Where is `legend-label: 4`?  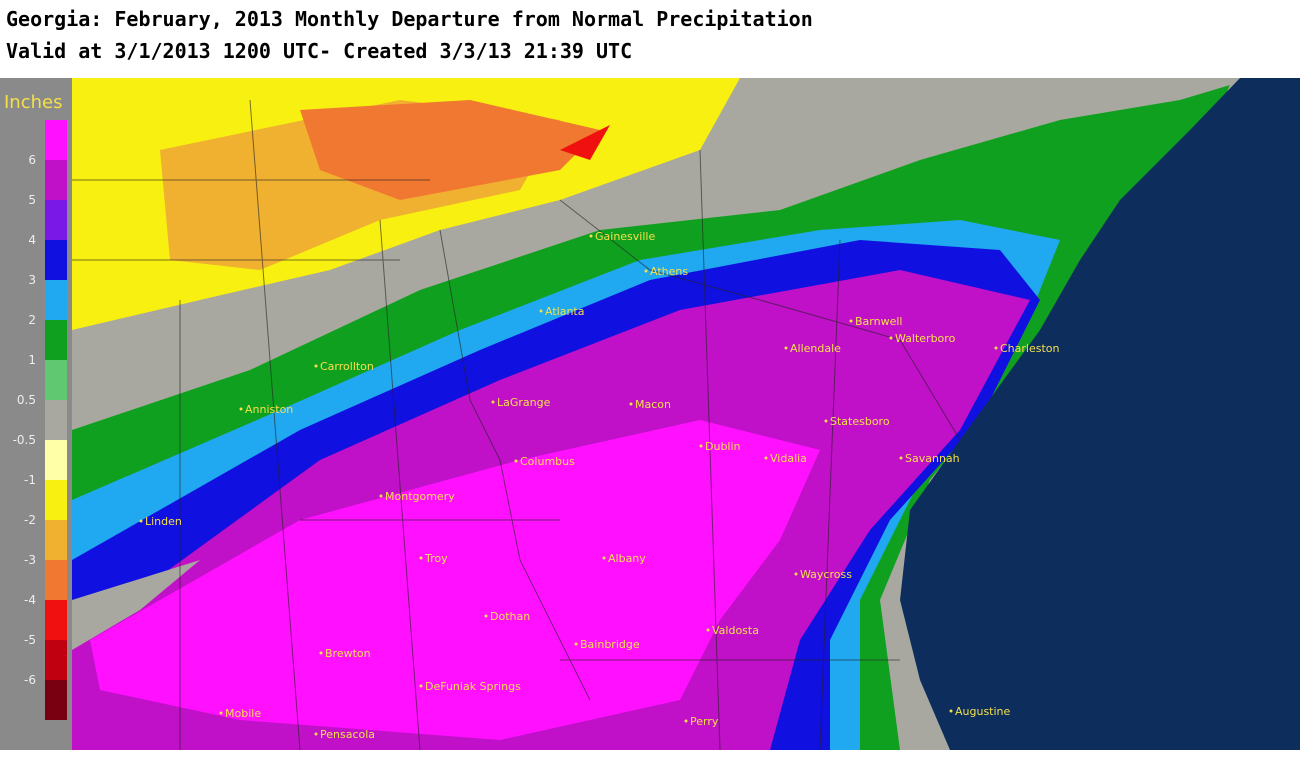 legend-label: 4 is located at coordinates (32, 240).